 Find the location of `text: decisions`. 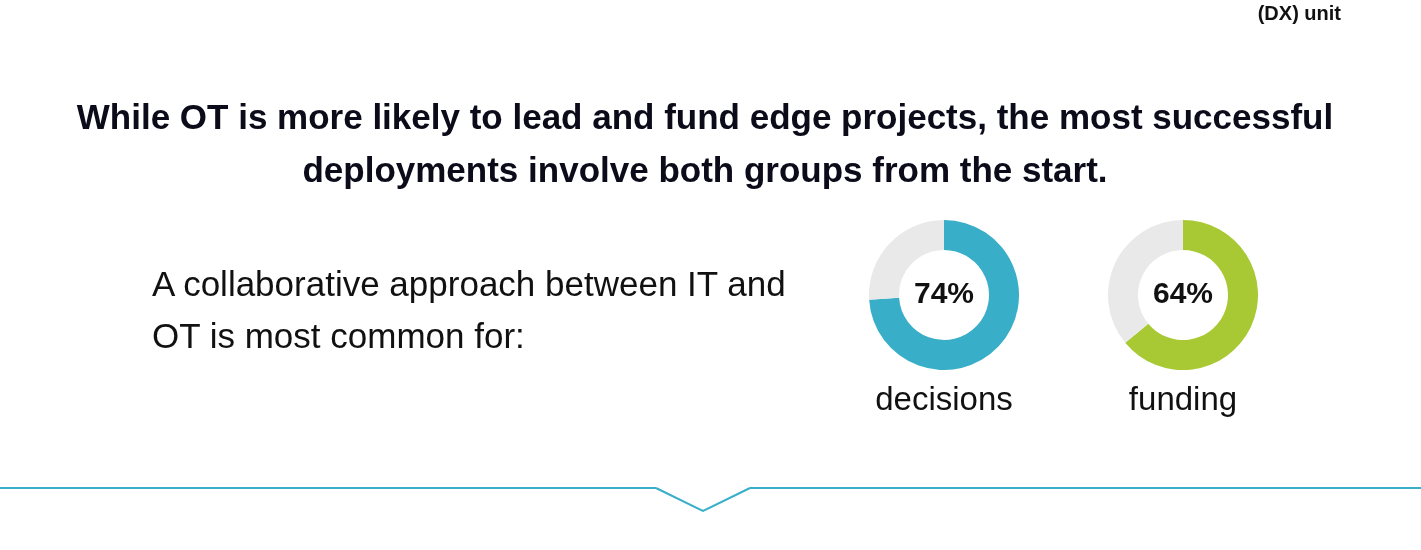

text: decisions is located at coordinates (944, 399).